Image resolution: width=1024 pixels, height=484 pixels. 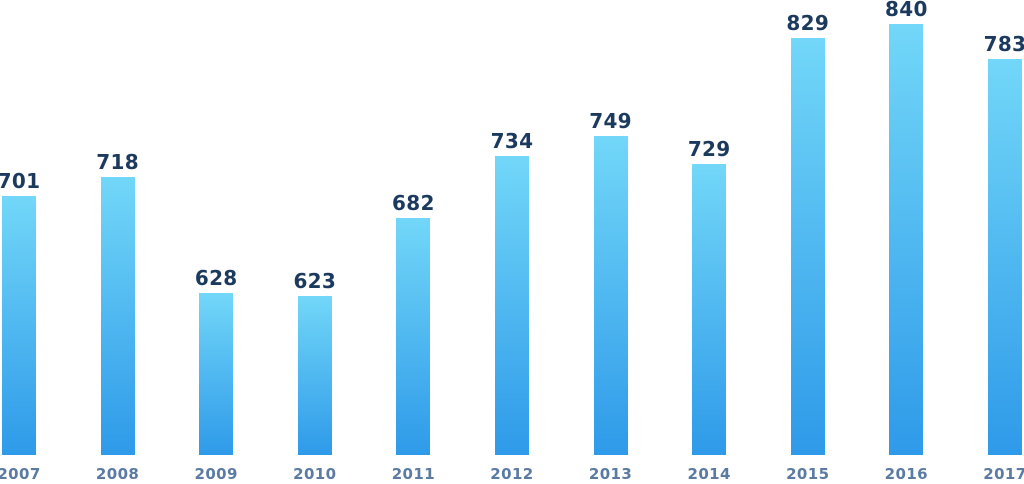 I want to click on bar-value-label: 623, so click(x=315, y=281).